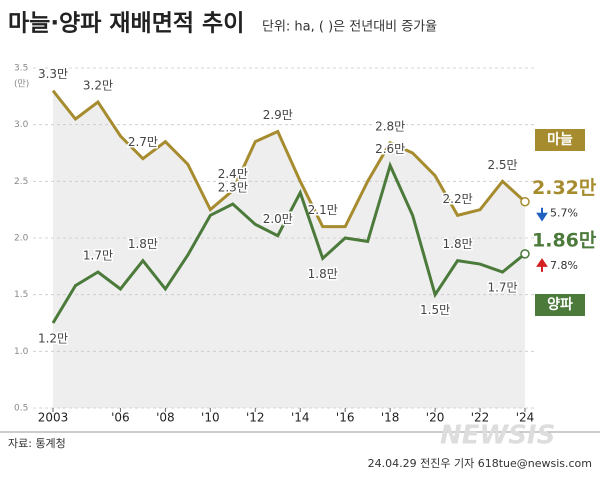  Describe the element at coordinates (37, 443) in the screenshot. I see `source: 자료: 통계청` at that location.